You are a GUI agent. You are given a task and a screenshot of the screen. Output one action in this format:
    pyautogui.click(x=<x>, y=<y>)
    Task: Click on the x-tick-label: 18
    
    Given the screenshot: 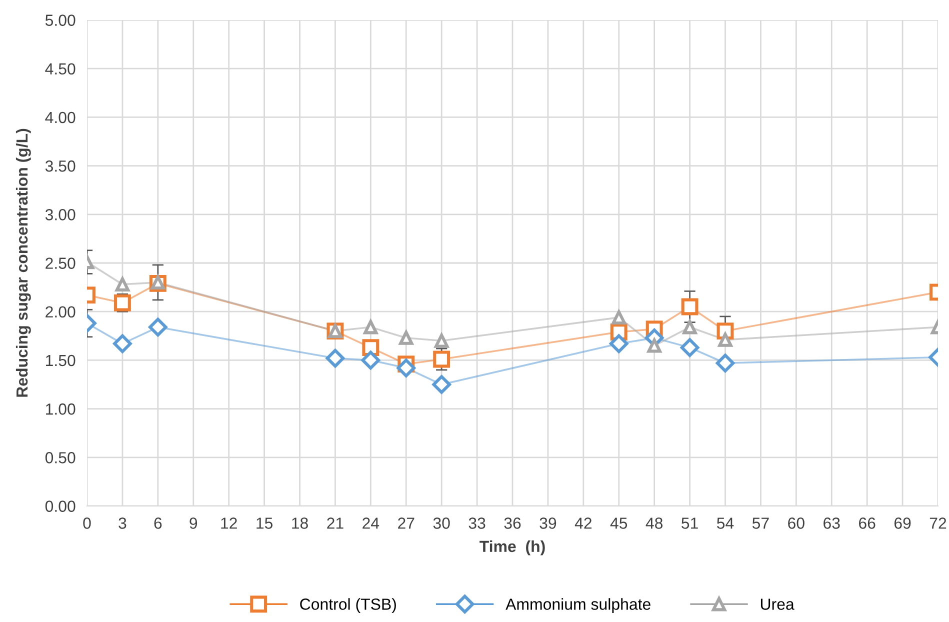 What is the action you would take?
    pyautogui.click(x=300, y=523)
    